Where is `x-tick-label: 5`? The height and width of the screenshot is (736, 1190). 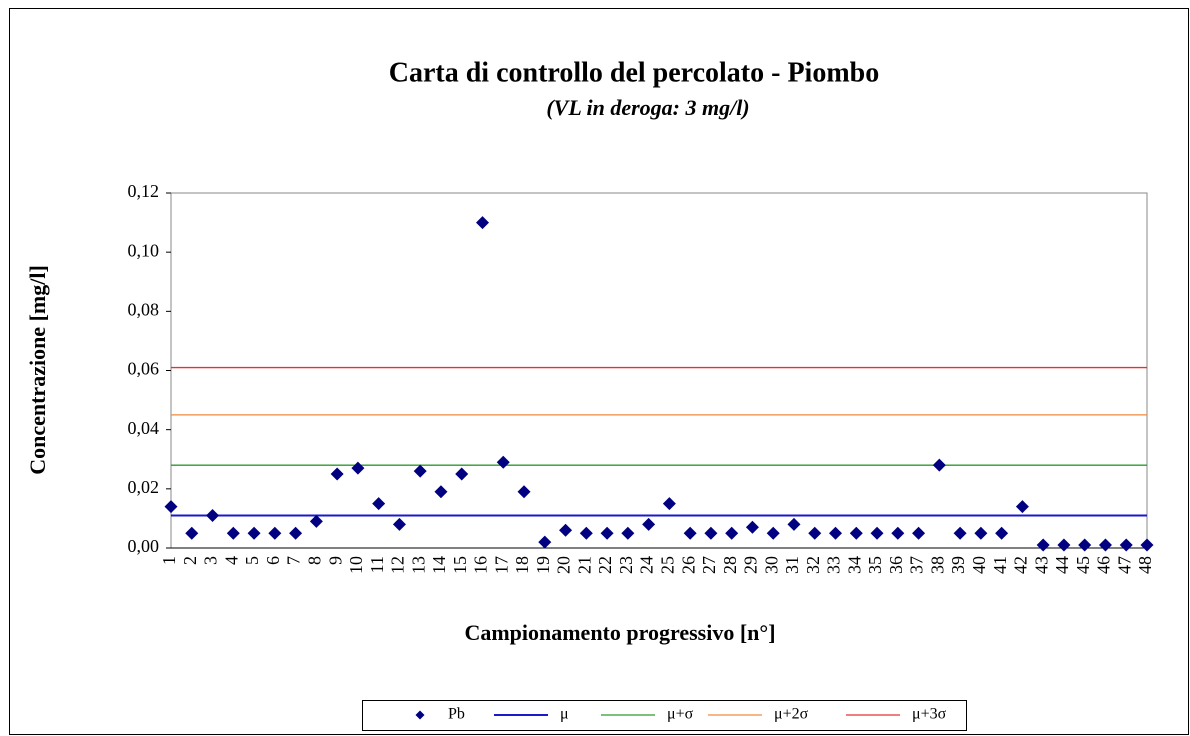
x-tick-label: 5 is located at coordinates (252, 560).